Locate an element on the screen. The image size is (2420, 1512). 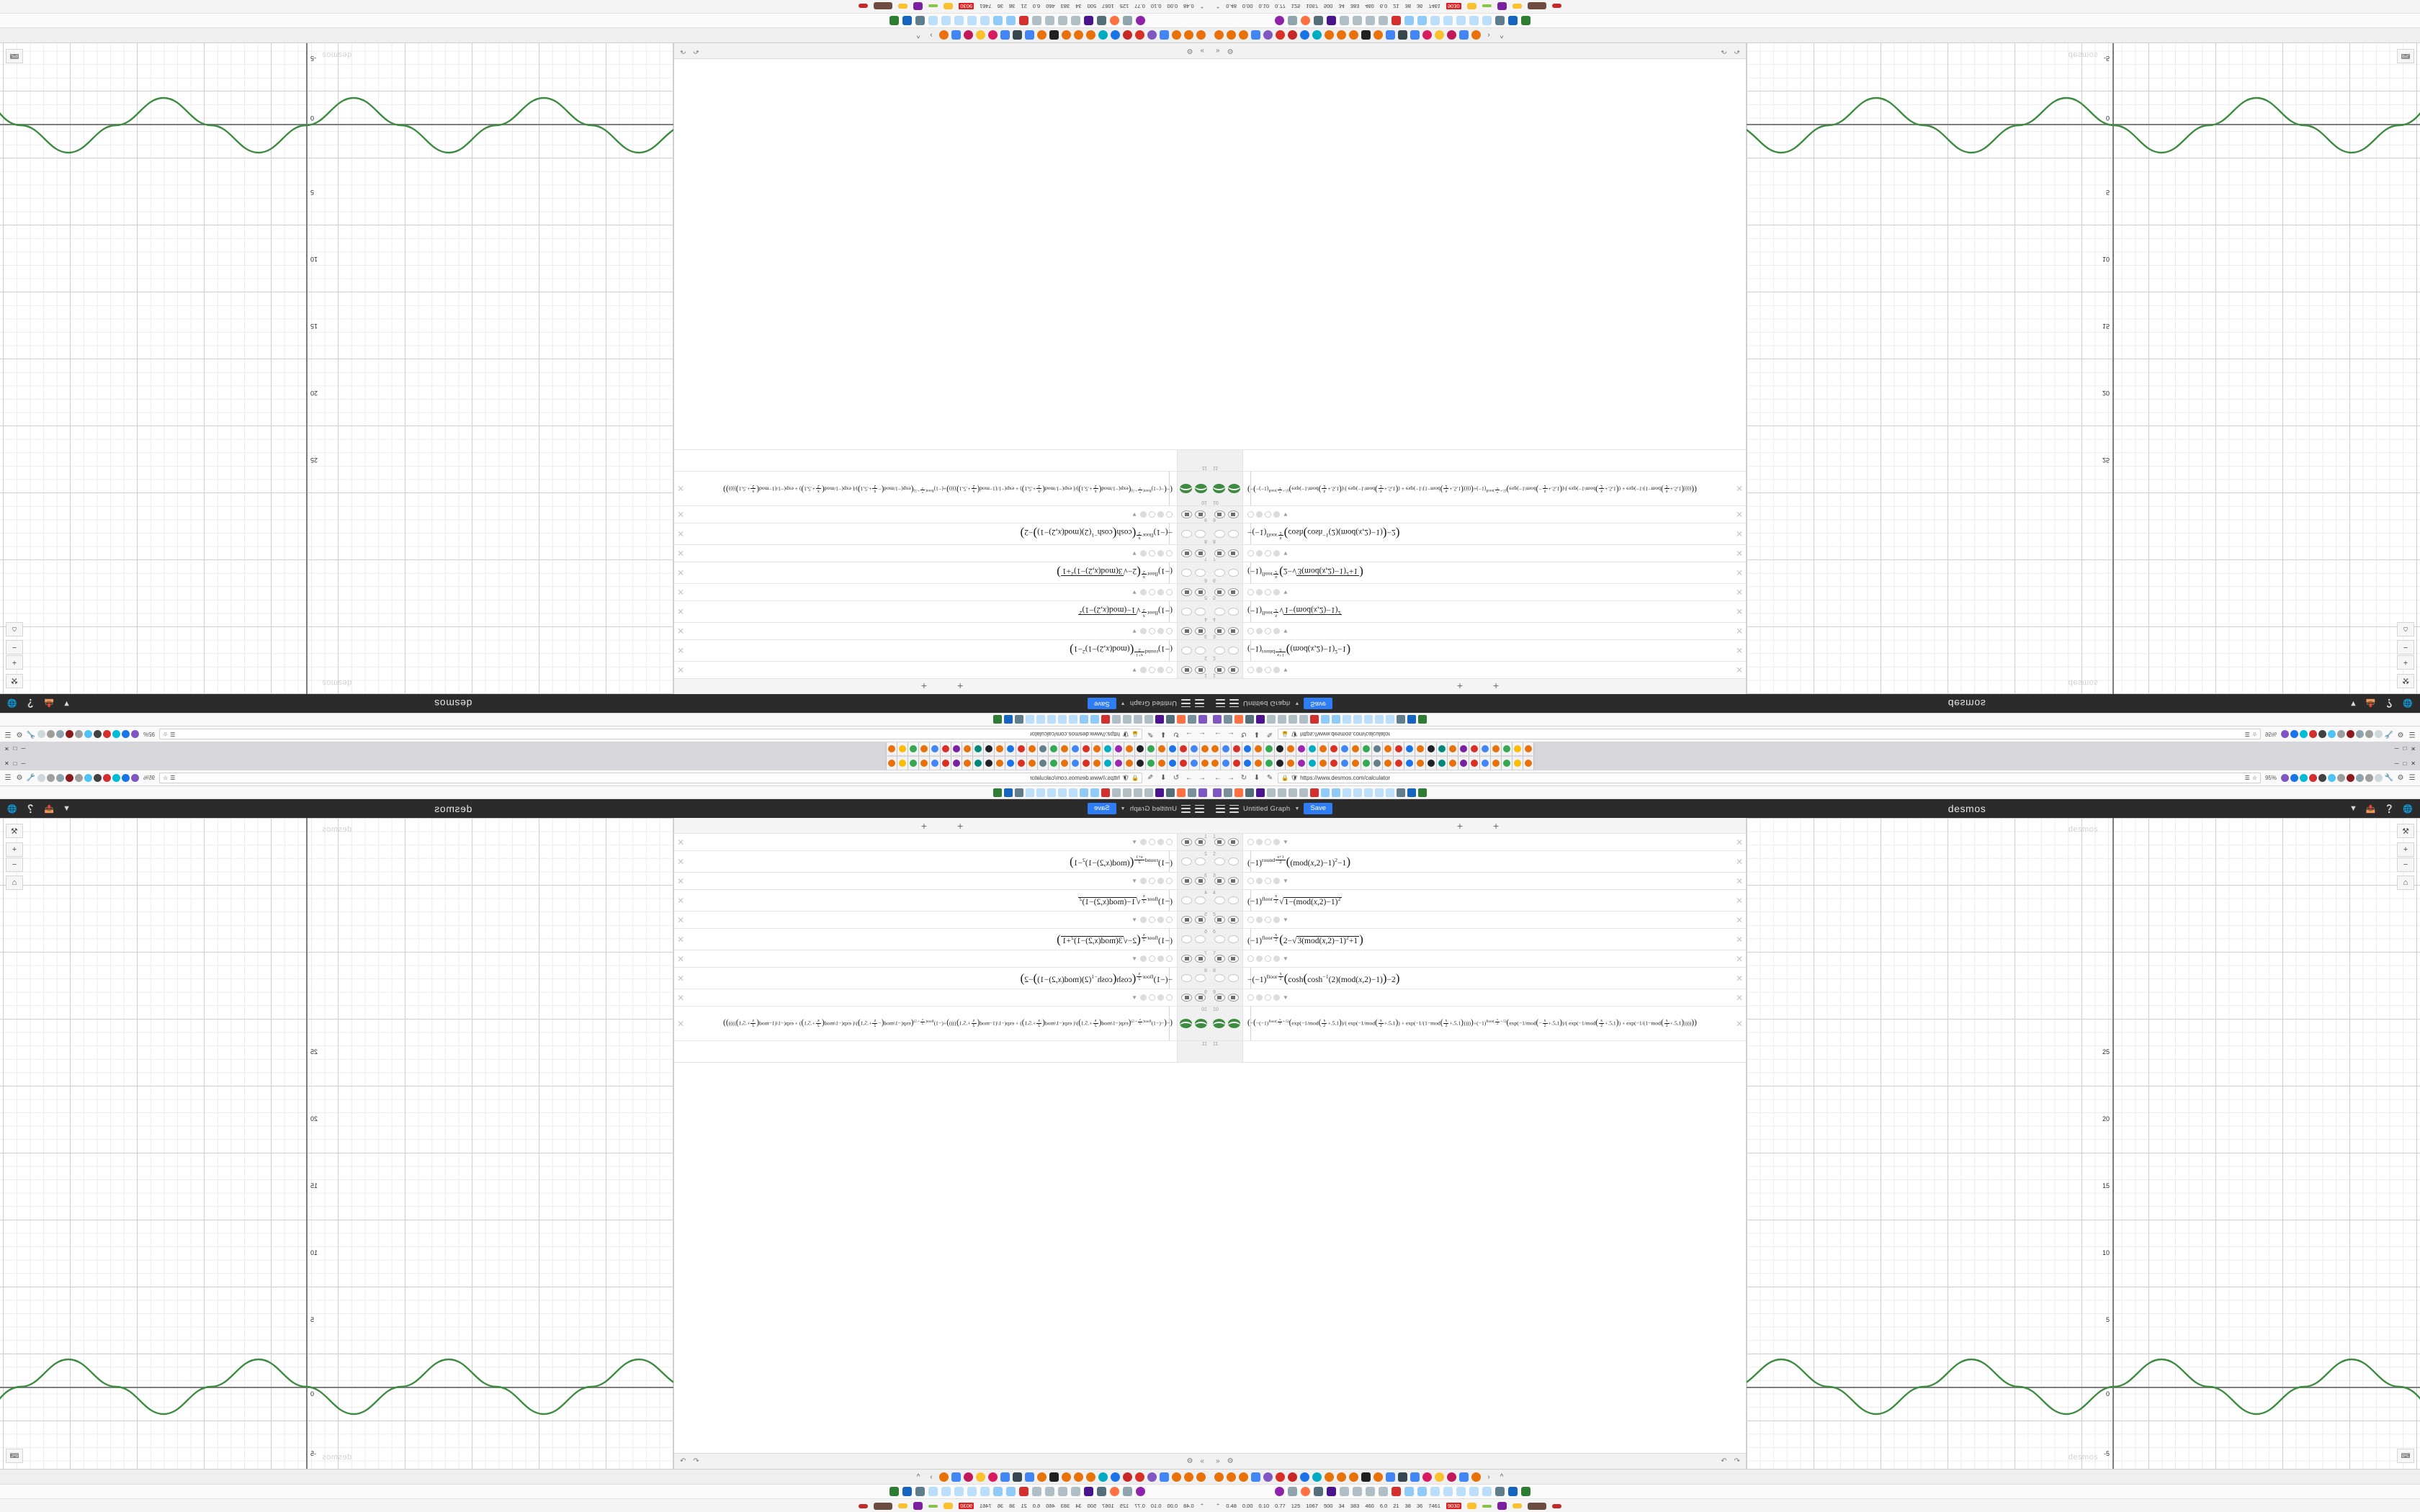
minimize-icon: ─ is located at coordinates (2396, 748).